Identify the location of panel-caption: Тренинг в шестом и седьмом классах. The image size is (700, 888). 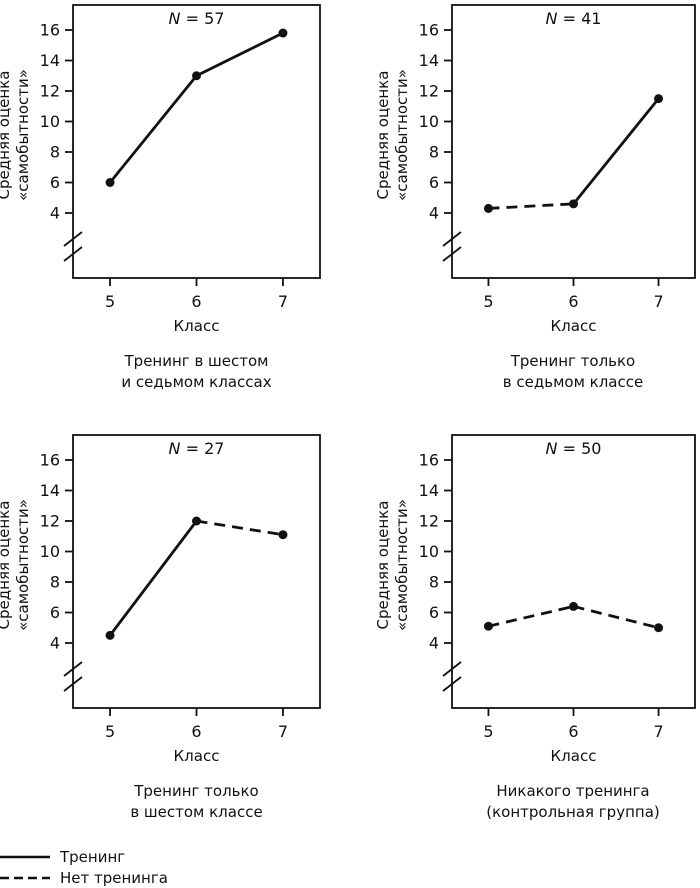
(175, 371).